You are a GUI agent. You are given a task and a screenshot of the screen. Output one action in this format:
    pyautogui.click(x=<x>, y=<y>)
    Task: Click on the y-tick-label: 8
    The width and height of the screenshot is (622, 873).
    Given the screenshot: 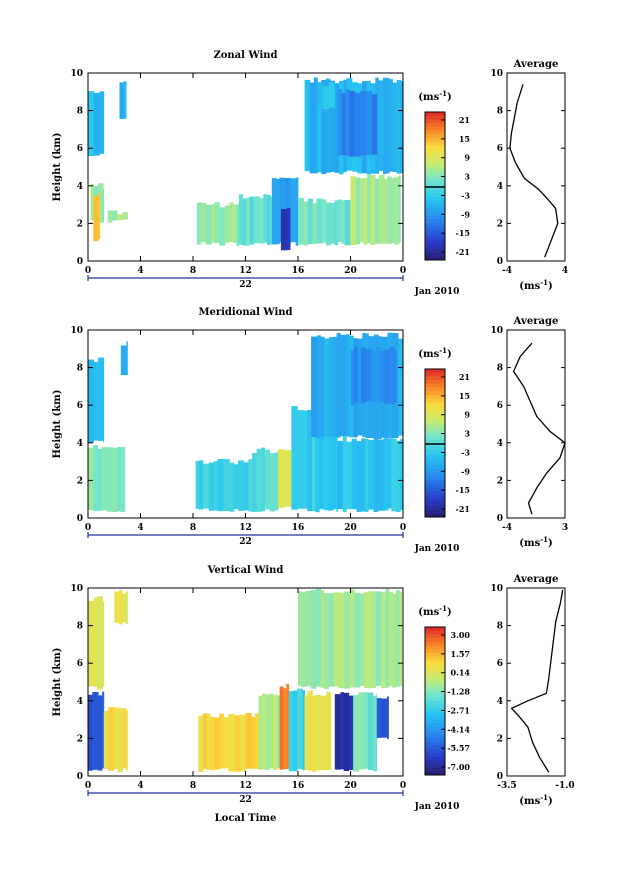 What is the action you would take?
    pyautogui.click(x=80, y=627)
    